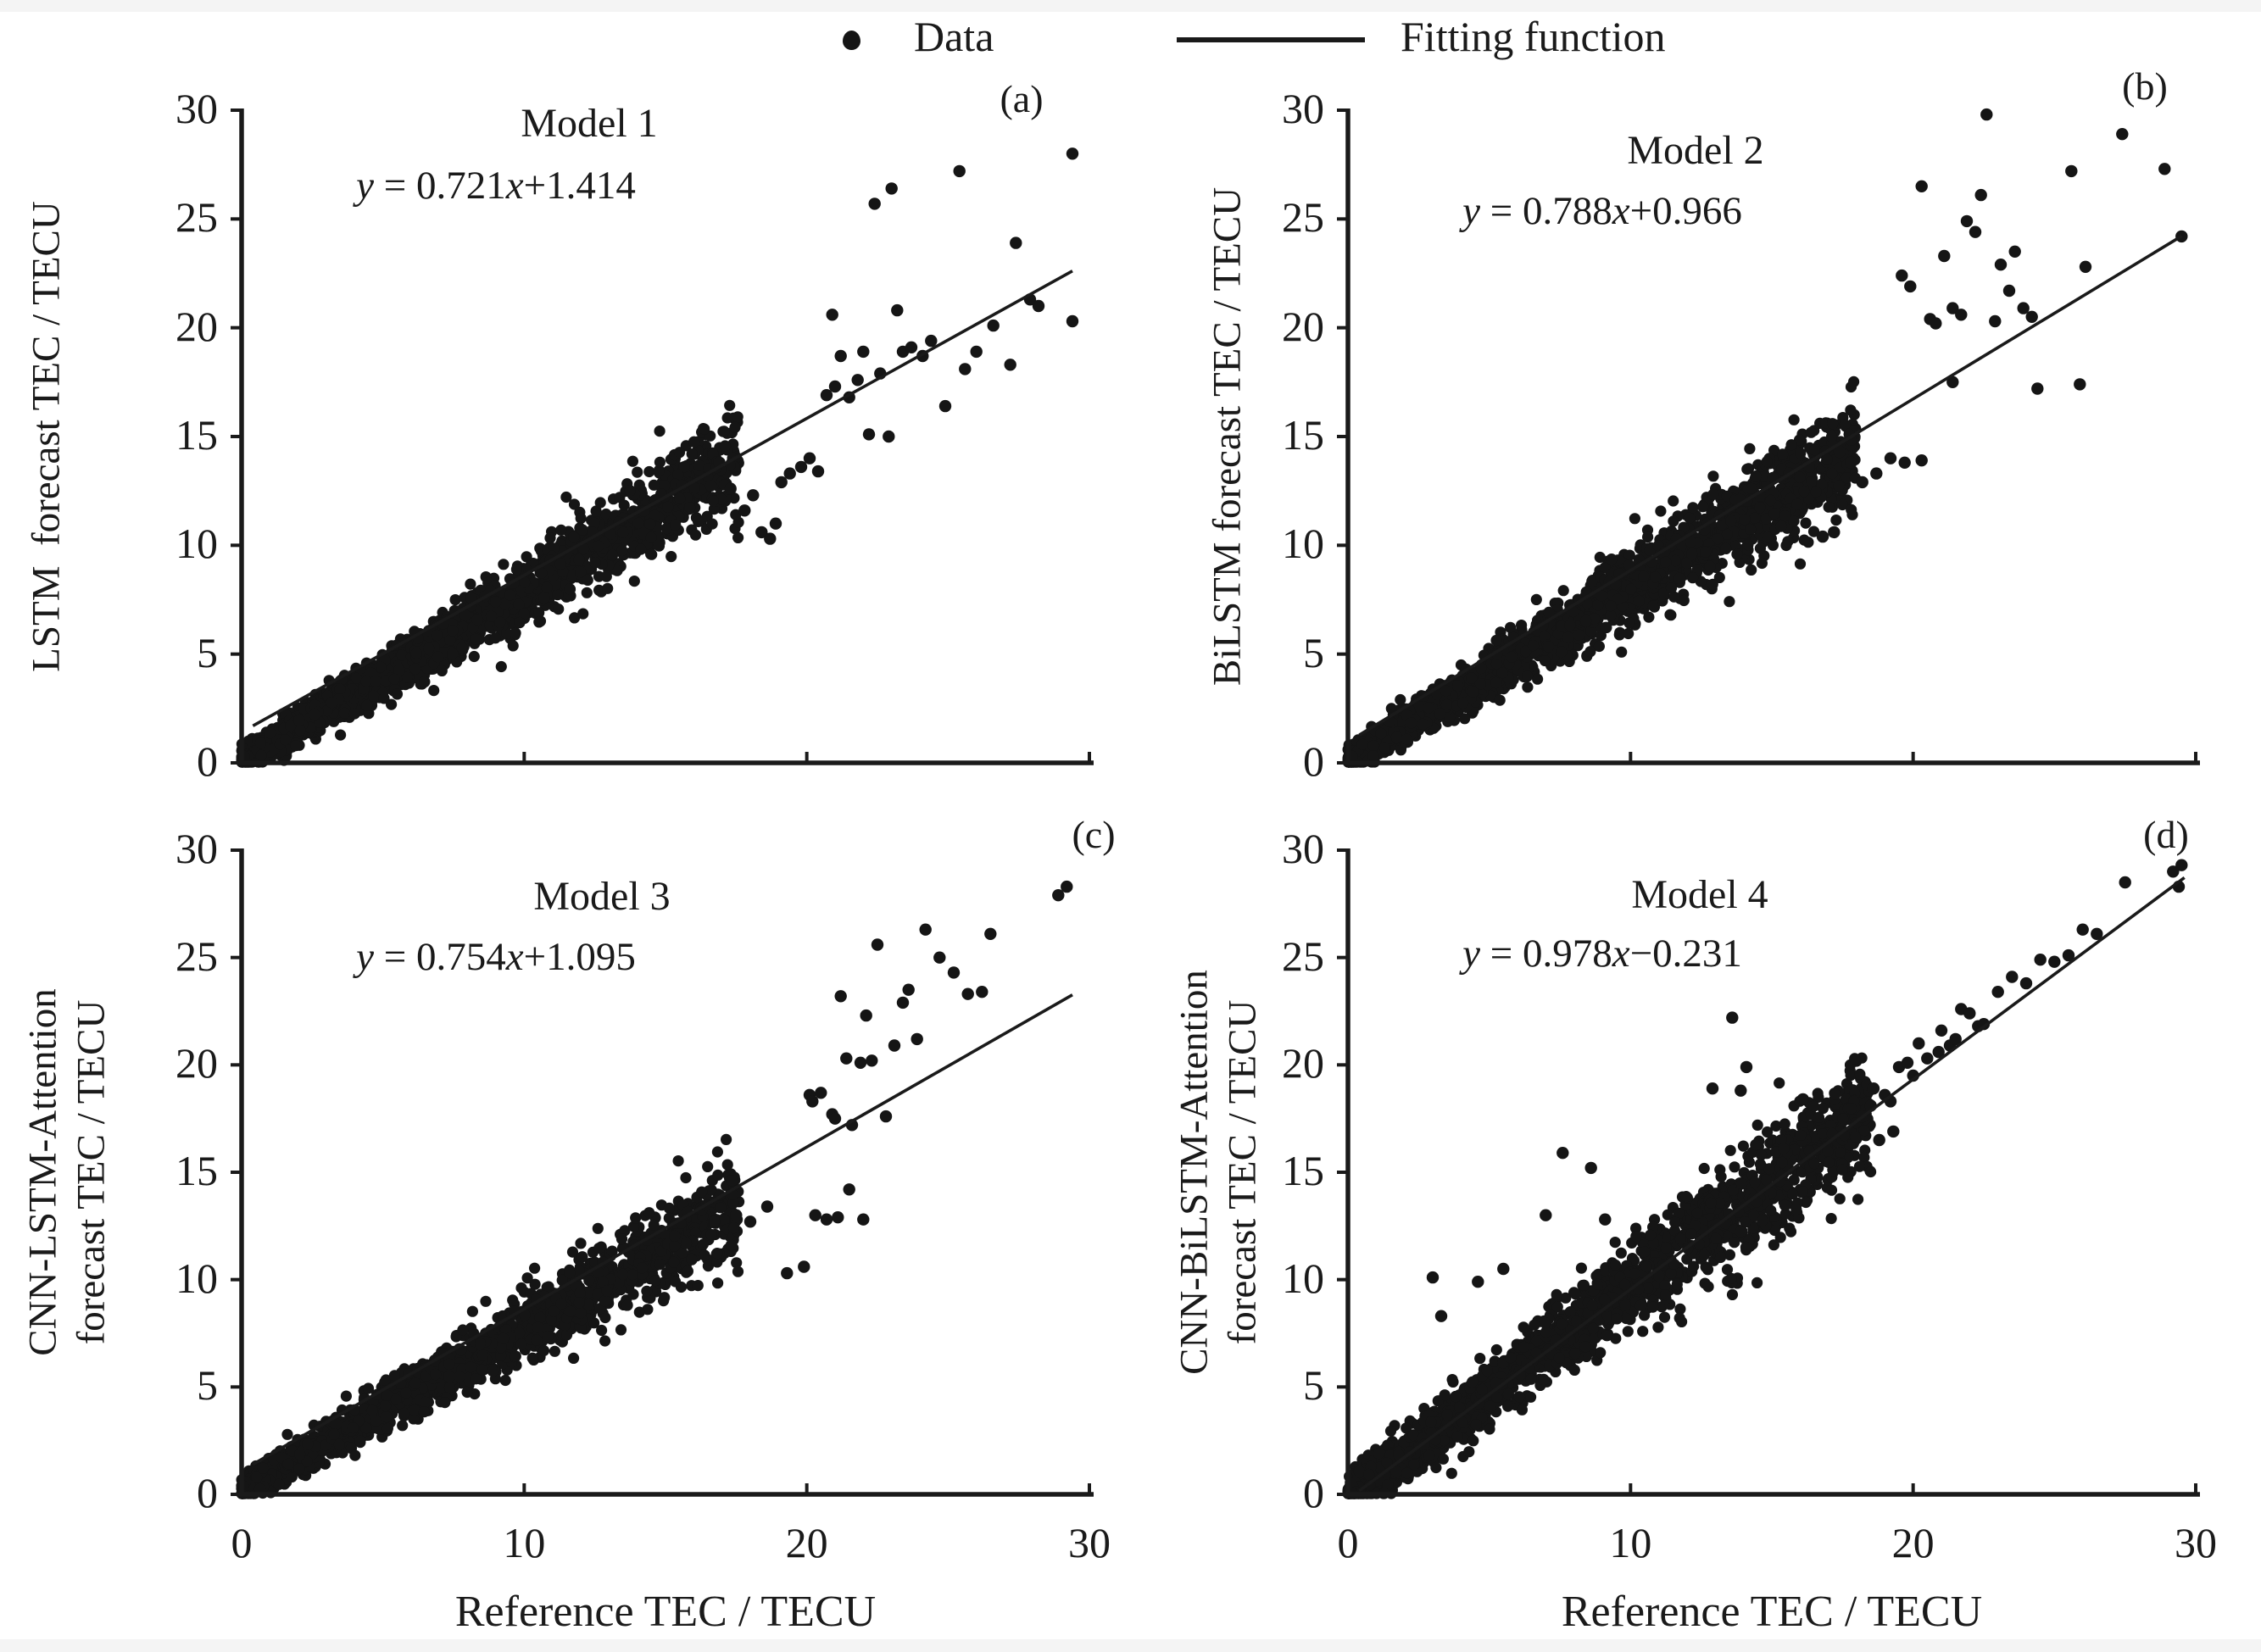 The image size is (2261, 1652). What do you see at coordinates (954, 36) in the screenshot?
I see `legend-data-label: Data` at bounding box center [954, 36].